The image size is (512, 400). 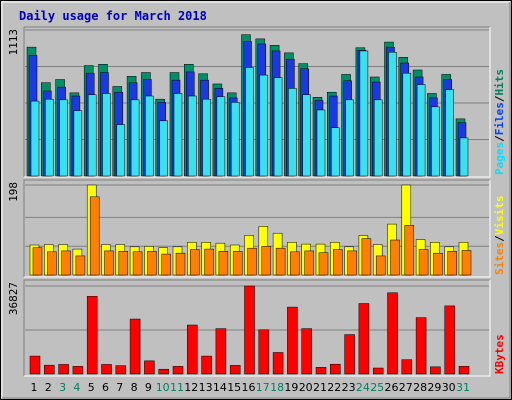 I want to click on bar-pages-day12, so click(x=192, y=136).